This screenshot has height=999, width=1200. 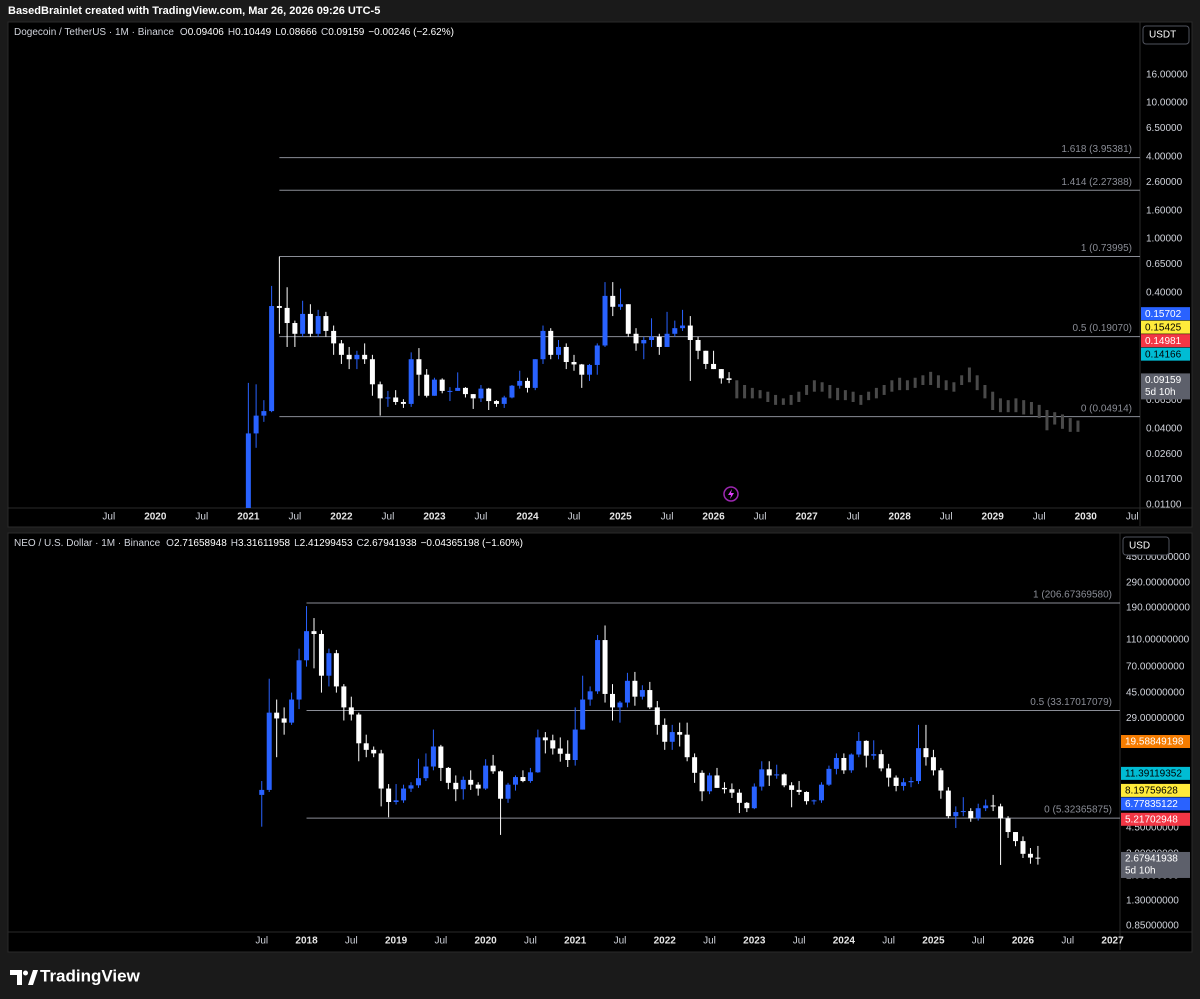 I want to click on last-price: 0.09159, so click(x=1163, y=380).